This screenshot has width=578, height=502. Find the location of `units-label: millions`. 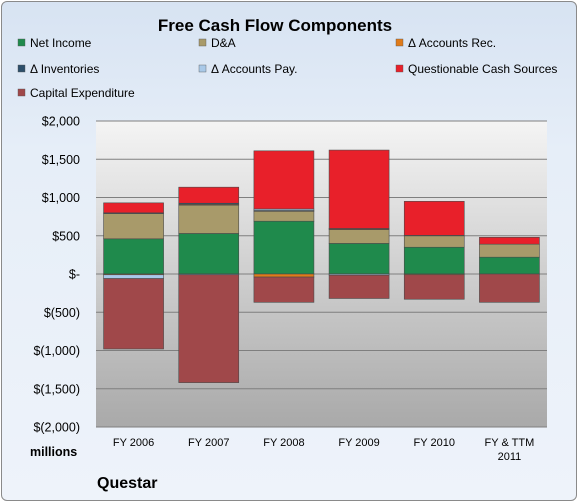

units-label: millions is located at coordinates (53, 452).